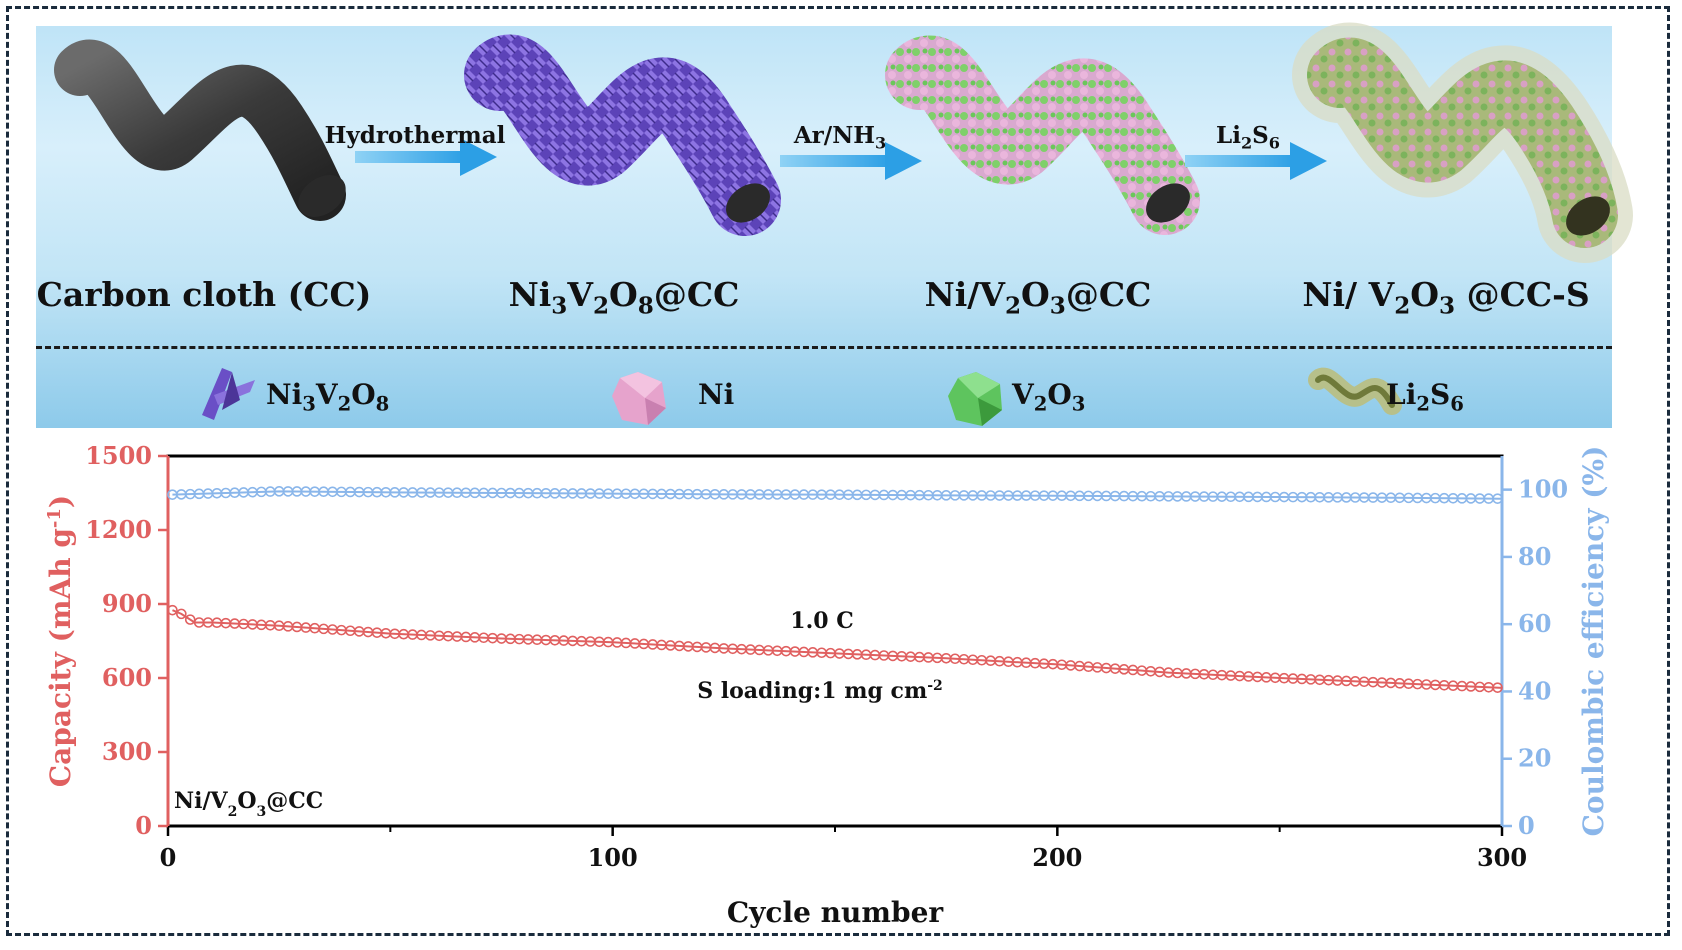  Describe the element at coordinates (328, 397) in the screenshot. I see `legend-label-ni3v2o8: Ni3V2O8` at that location.